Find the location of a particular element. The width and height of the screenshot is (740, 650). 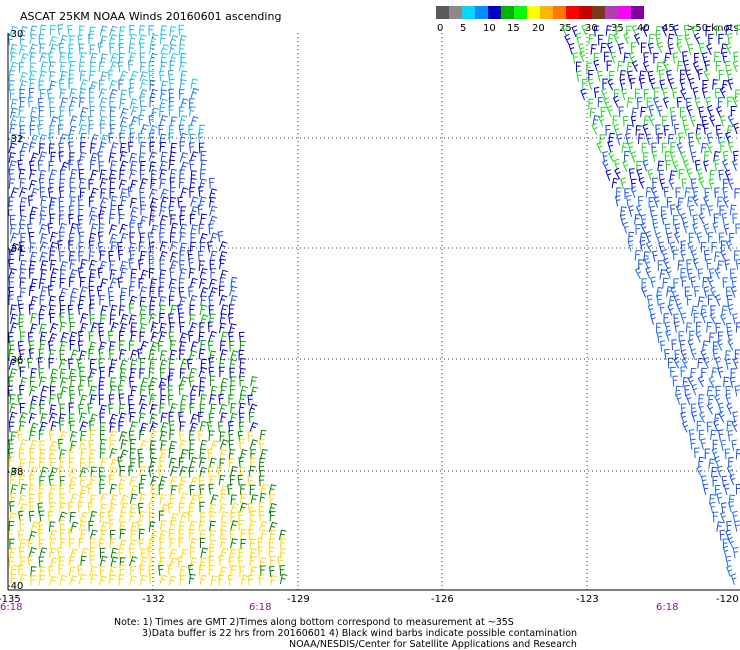

colorbar-label: 10 is located at coordinates (489, 28).